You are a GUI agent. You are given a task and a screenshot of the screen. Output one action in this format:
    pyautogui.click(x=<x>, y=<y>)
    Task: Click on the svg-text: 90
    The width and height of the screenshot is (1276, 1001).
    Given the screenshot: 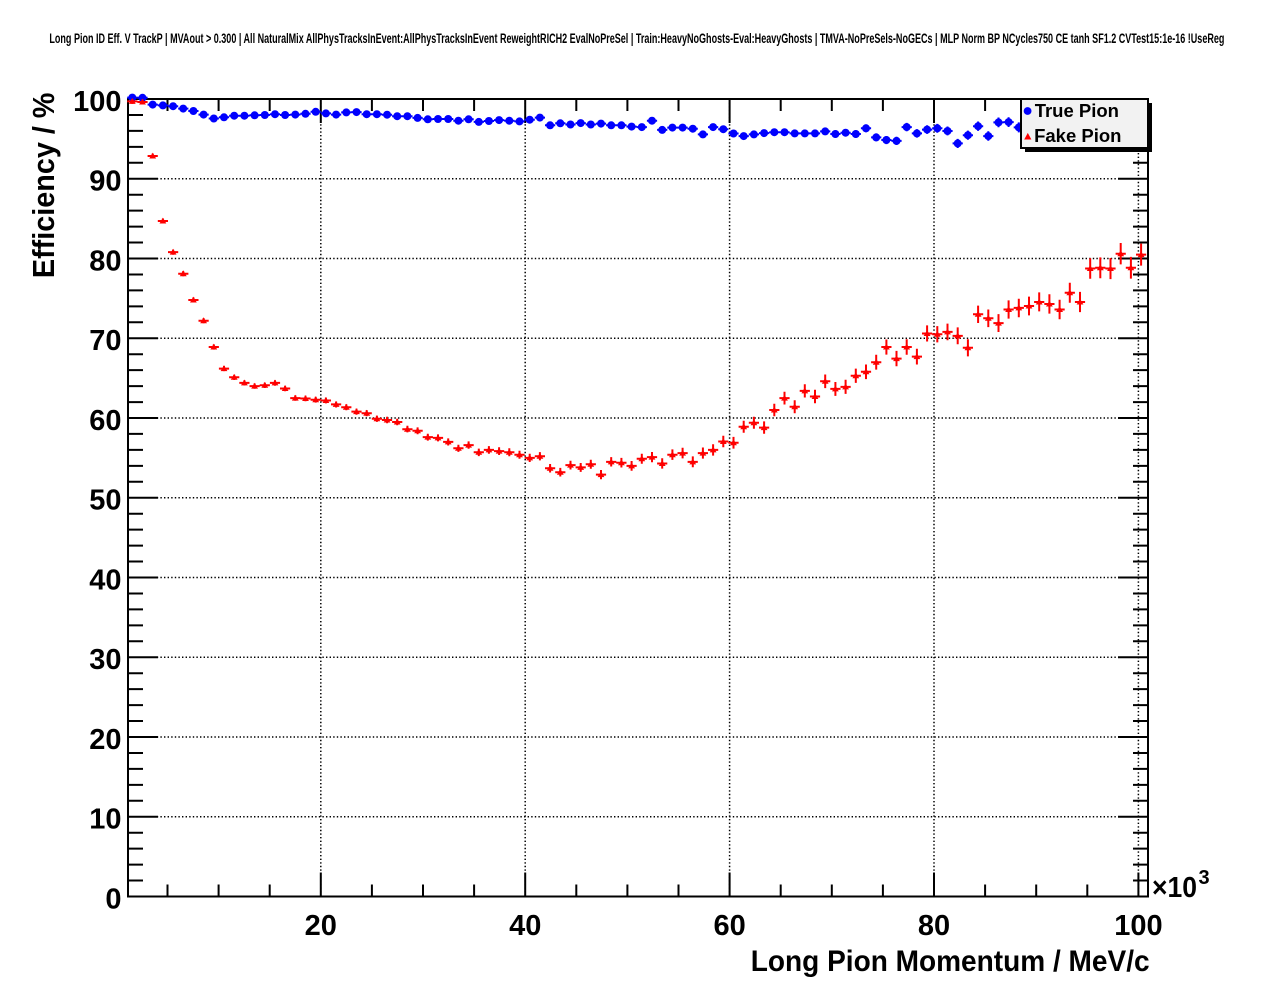 What is the action you would take?
    pyautogui.click(x=105, y=182)
    